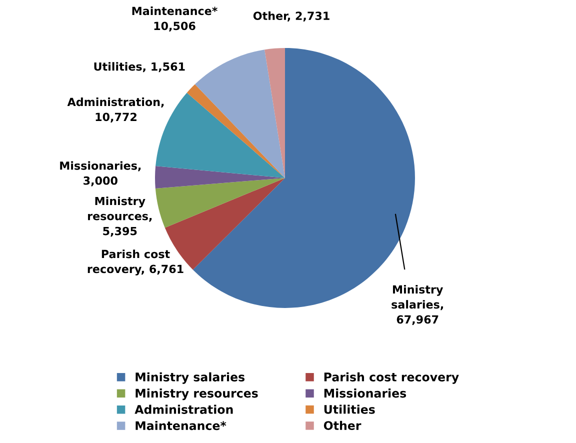  What do you see at coordinates (136, 263) in the screenshot?
I see `data-label: Parish cost recovery, 6,761` at bounding box center [136, 263].